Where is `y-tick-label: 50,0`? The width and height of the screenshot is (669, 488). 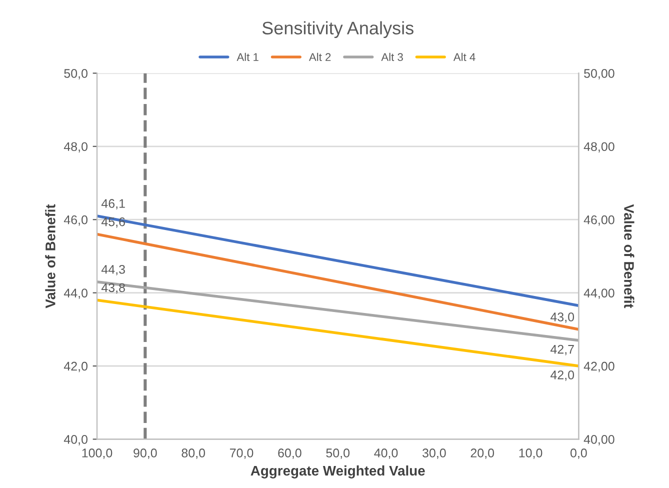 y-tick-label: 50,0 is located at coordinates (76, 74).